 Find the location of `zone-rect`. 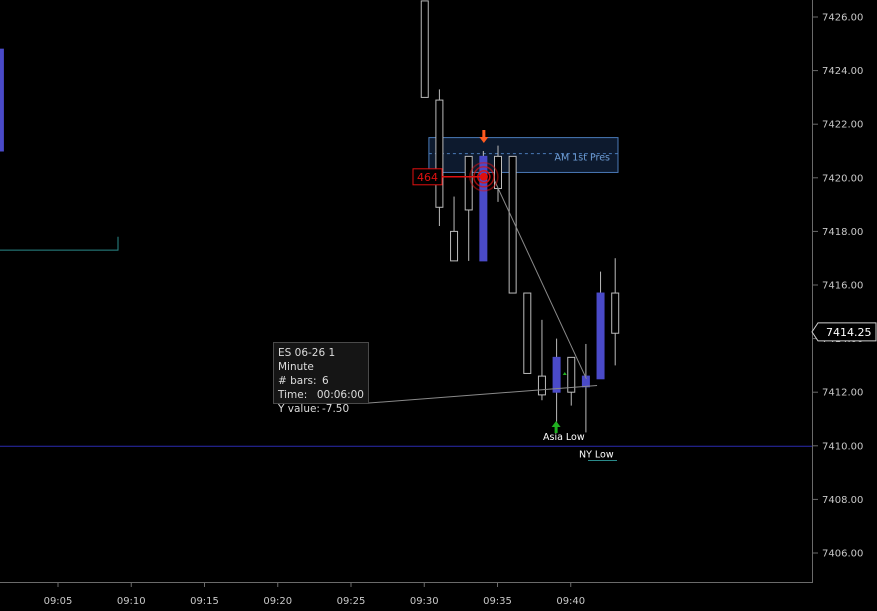

zone-rect is located at coordinates (523, 155).